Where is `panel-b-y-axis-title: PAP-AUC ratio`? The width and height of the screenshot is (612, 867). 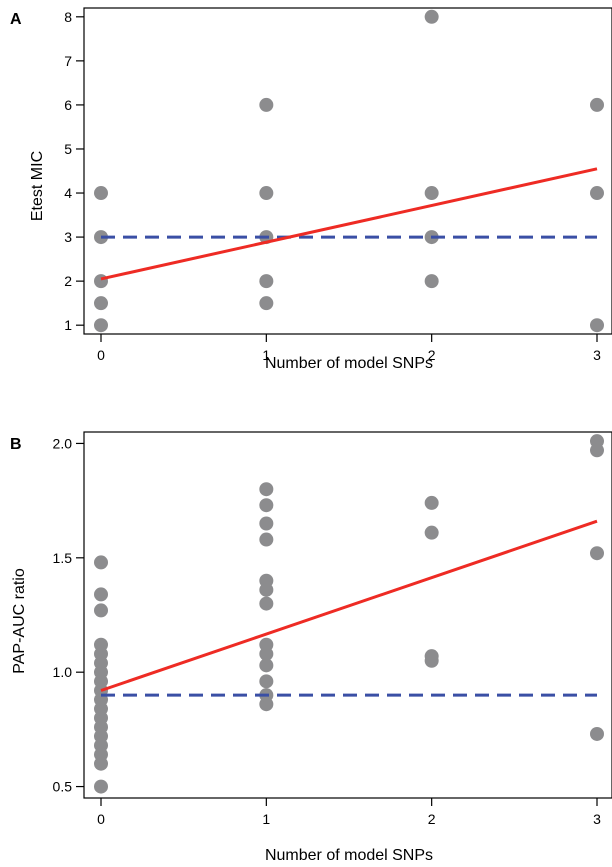 panel-b-y-axis-title: PAP-AUC ratio is located at coordinates (19, 621).